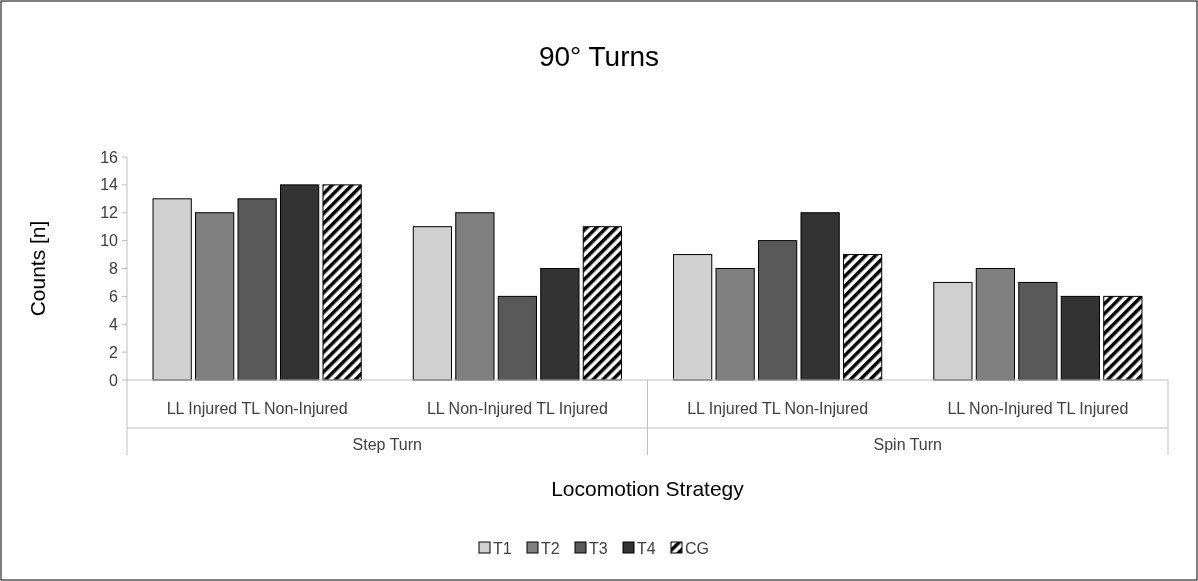 The width and height of the screenshot is (1198, 581). Describe the element at coordinates (114, 269) in the screenshot. I see `y-tick-label: 8` at that location.